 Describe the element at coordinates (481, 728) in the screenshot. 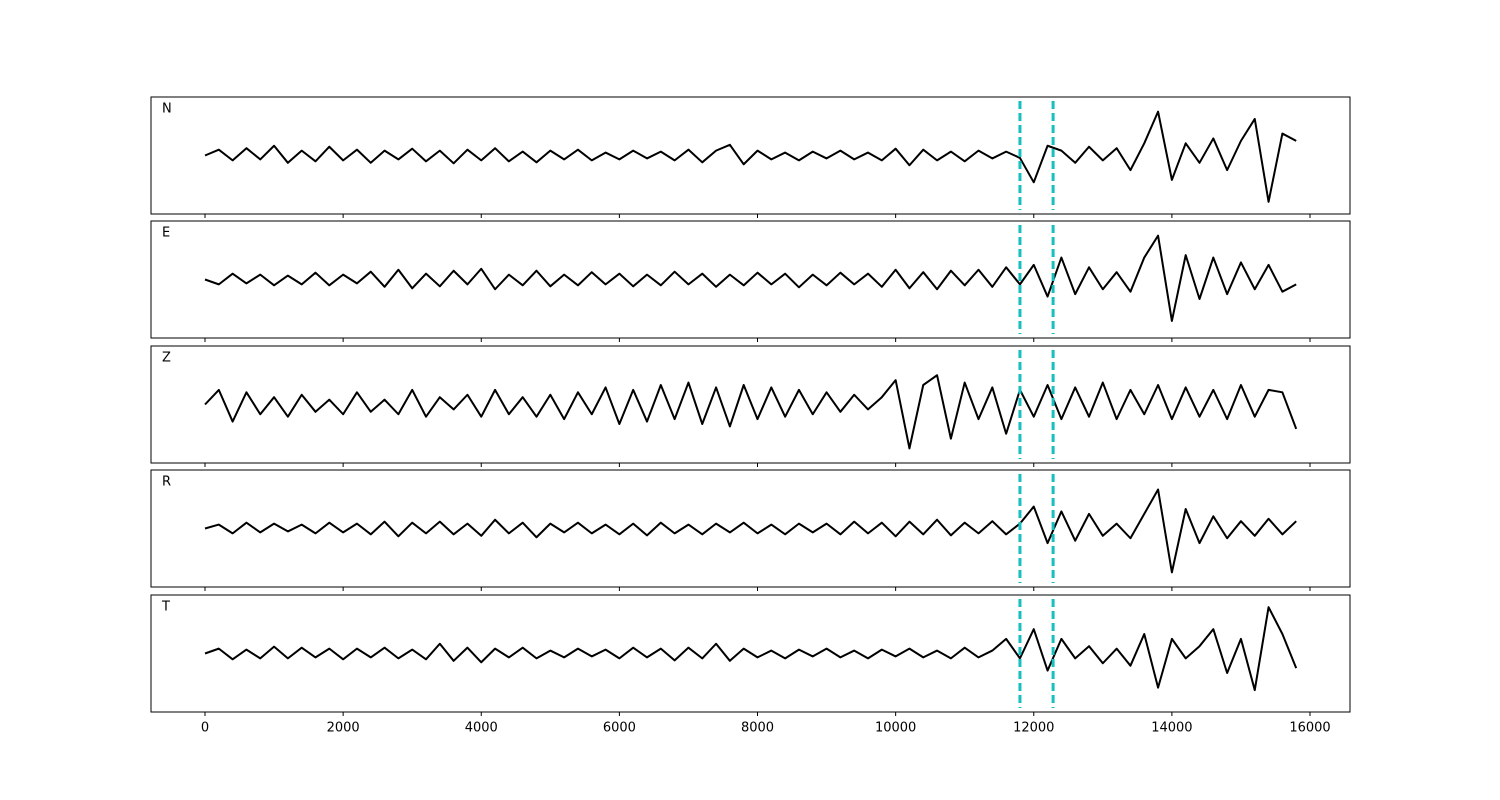

I see `x-tick-label: 4000` at that location.